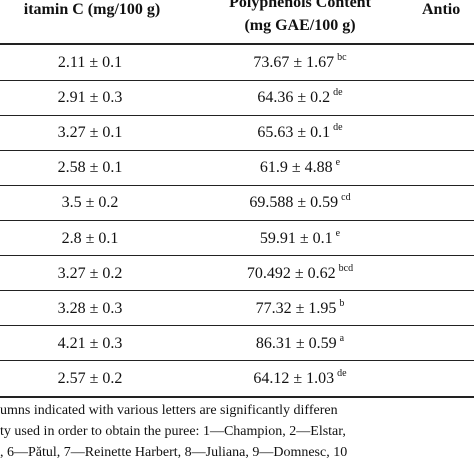 The image size is (474, 474). I want to click on polyphenols-cell: 69.588 ± 0.59 cd, so click(300, 203).